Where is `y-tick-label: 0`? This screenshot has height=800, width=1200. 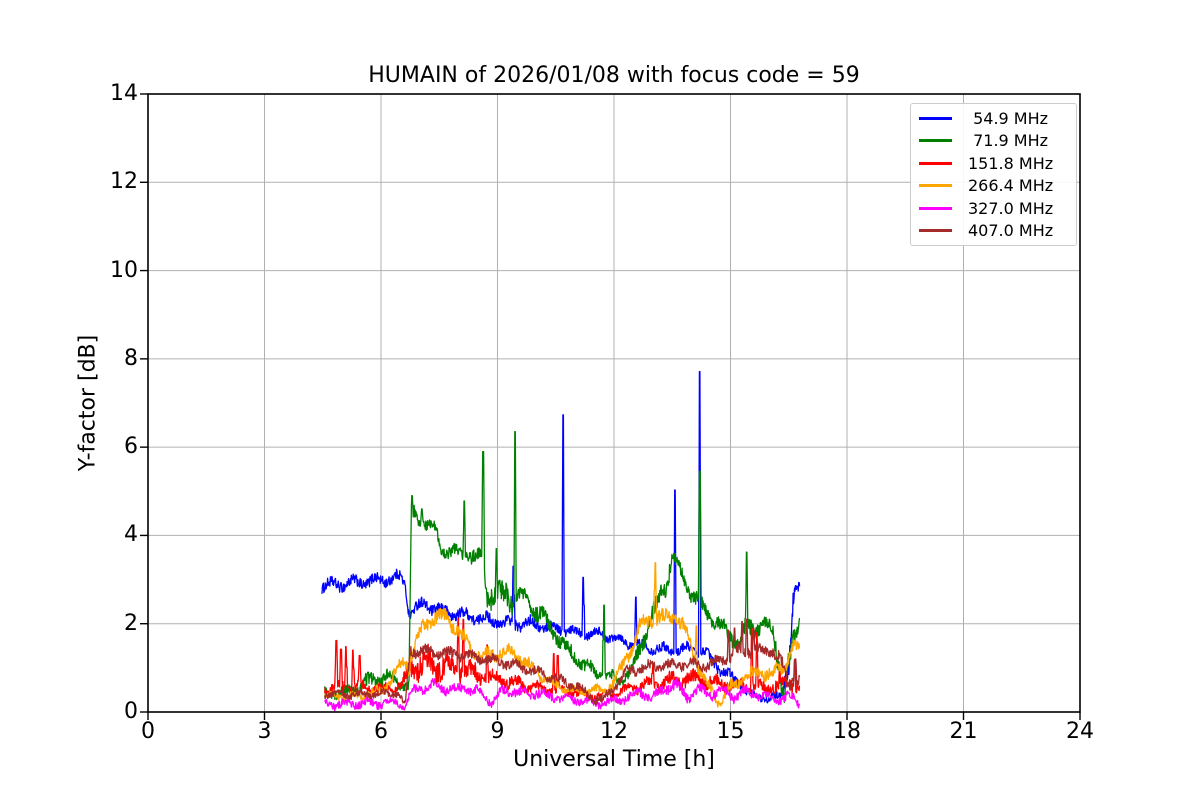 y-tick-label: 0 is located at coordinates (131, 711).